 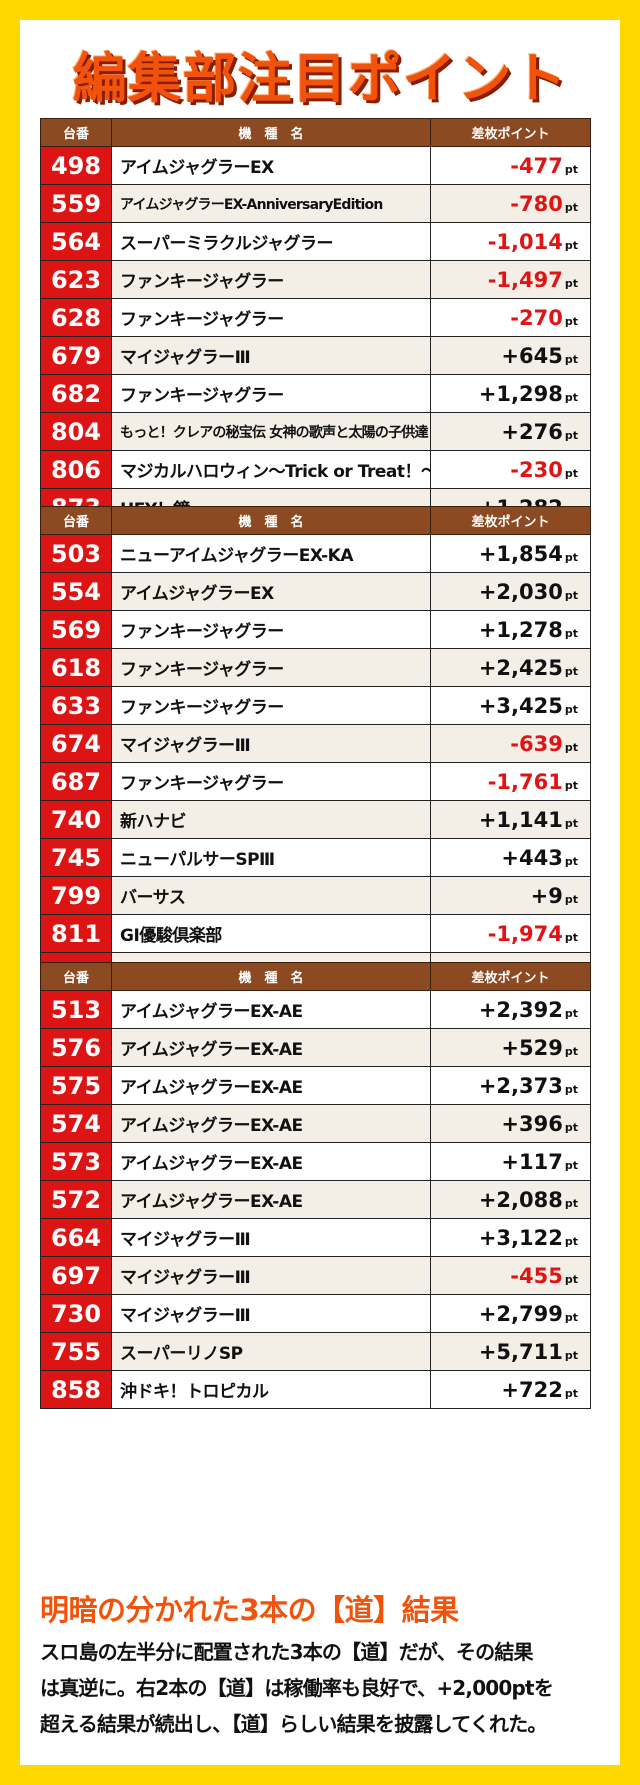 I want to click on difference-points: +1,854 pt, so click(x=510, y=553).